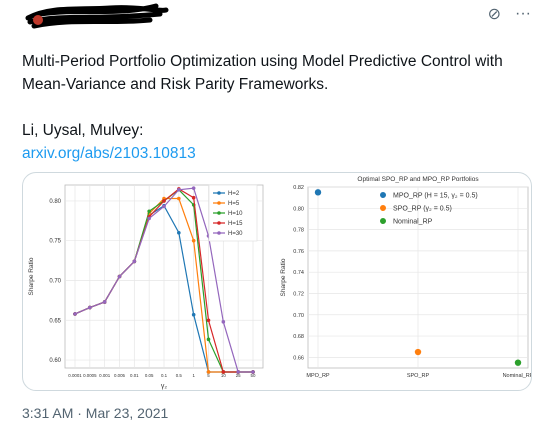  Describe the element at coordinates (298, 358) in the screenshot. I see `chart2-y-tick-label: 0.66` at that location.